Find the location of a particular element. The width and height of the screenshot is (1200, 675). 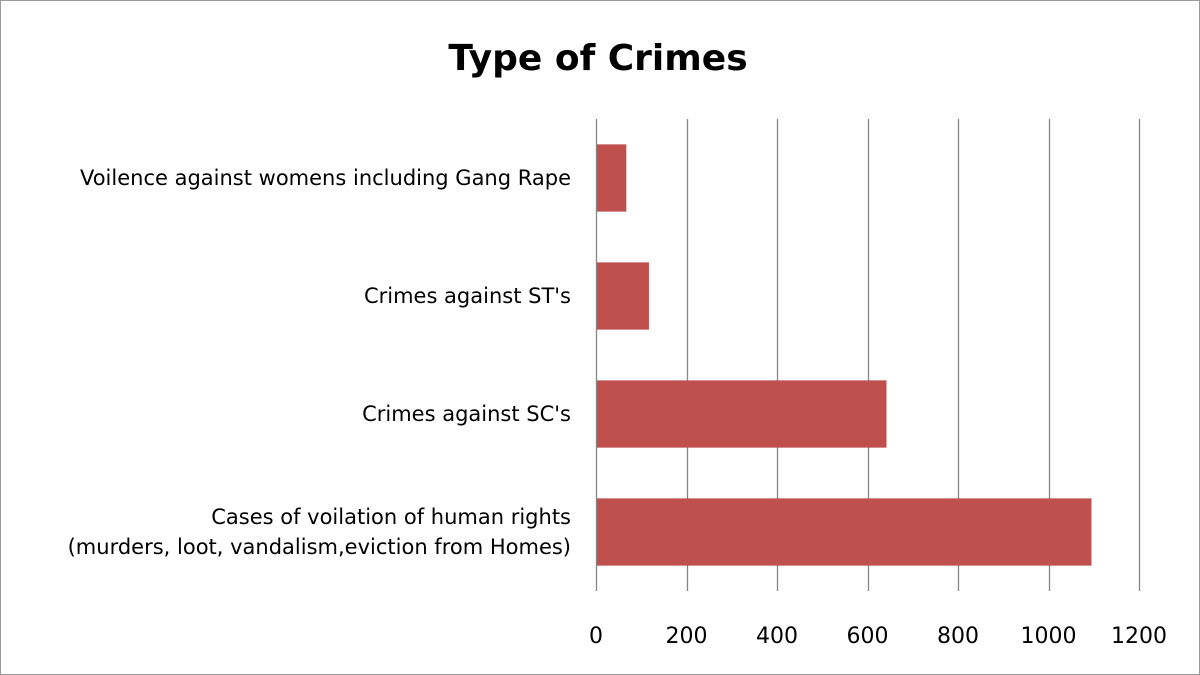

x-tick-label: 200 is located at coordinates (687, 636).